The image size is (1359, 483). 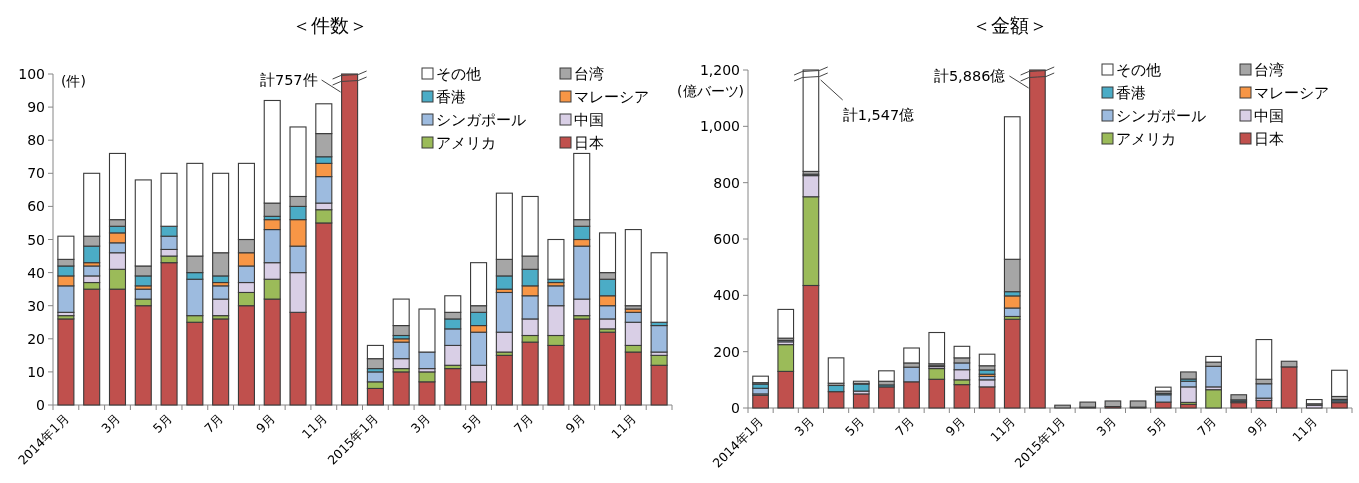 I want to click on y-tick-label: 1,000, so click(x=719, y=126).